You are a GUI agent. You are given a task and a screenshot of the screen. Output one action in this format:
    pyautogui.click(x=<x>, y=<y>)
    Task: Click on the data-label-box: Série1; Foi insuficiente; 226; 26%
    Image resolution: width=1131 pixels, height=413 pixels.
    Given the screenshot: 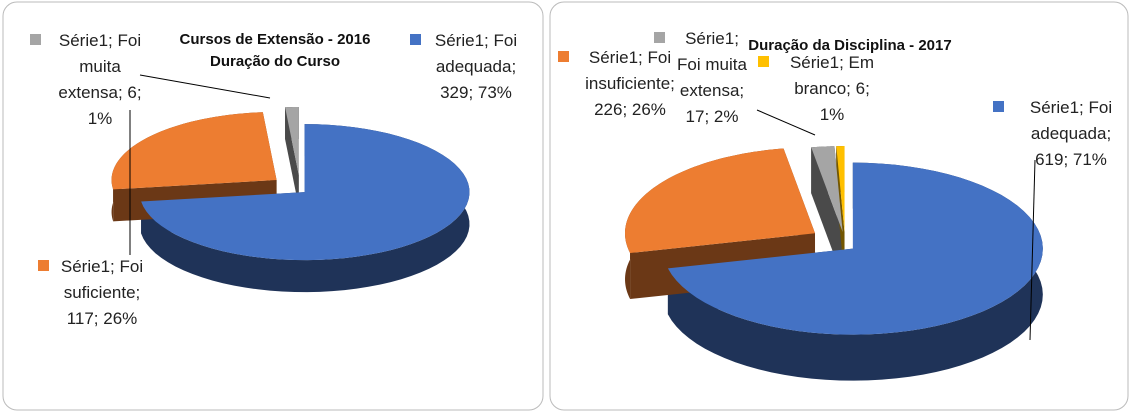 What is the action you would take?
    pyautogui.click(x=630, y=83)
    